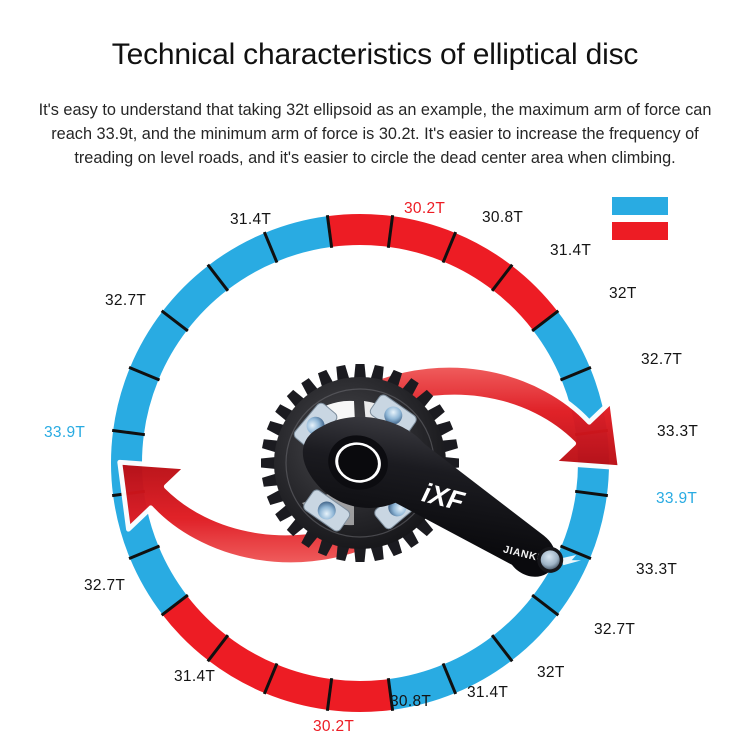 This screenshot has width=750, height=750. Describe the element at coordinates (640, 231) in the screenshot. I see `min-force-swatch` at that location.